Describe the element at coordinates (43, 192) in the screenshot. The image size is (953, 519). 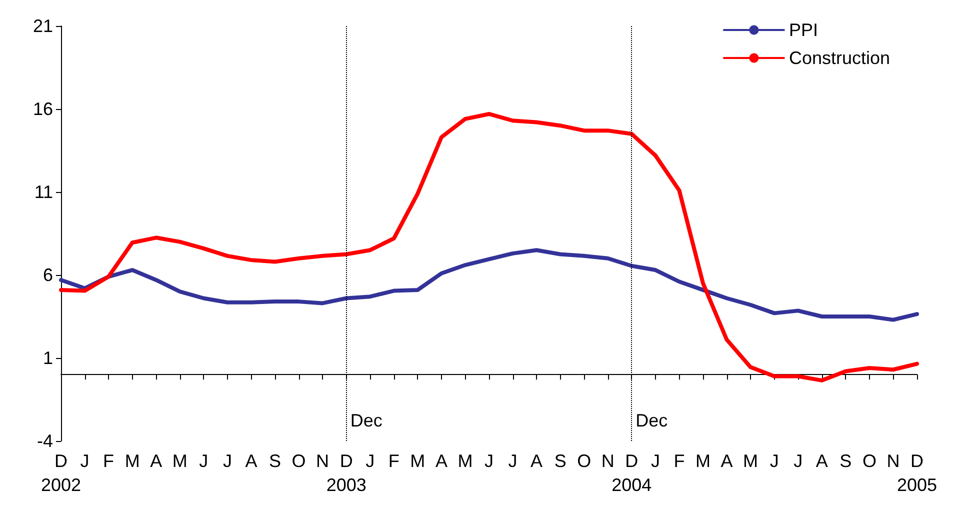
I see `y-tick-label: 11` at that location.